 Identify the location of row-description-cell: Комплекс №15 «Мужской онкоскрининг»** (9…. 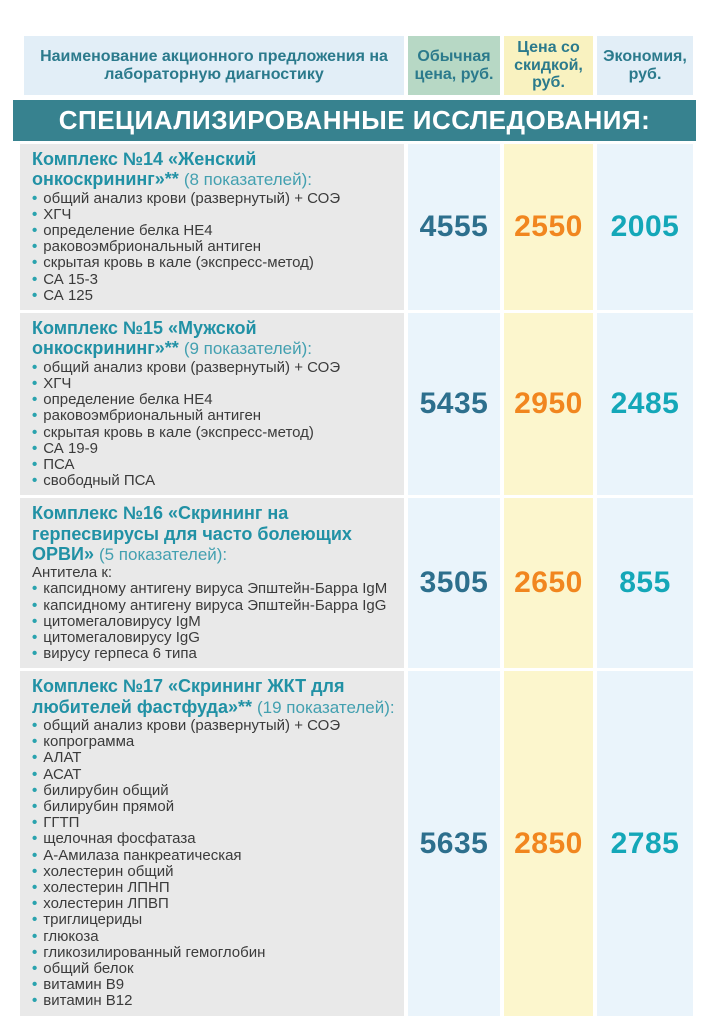
(212, 404).